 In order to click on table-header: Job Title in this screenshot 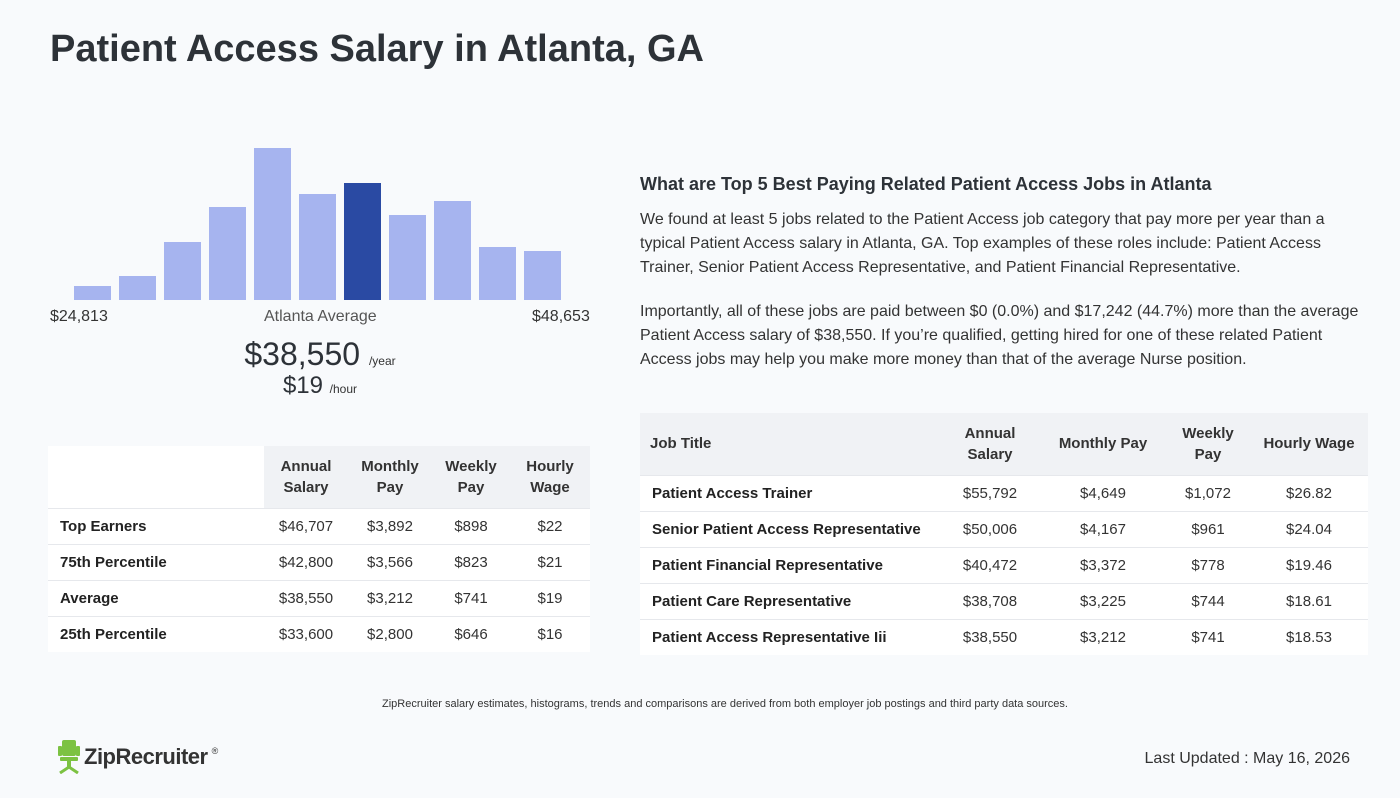, I will do `click(790, 444)`.